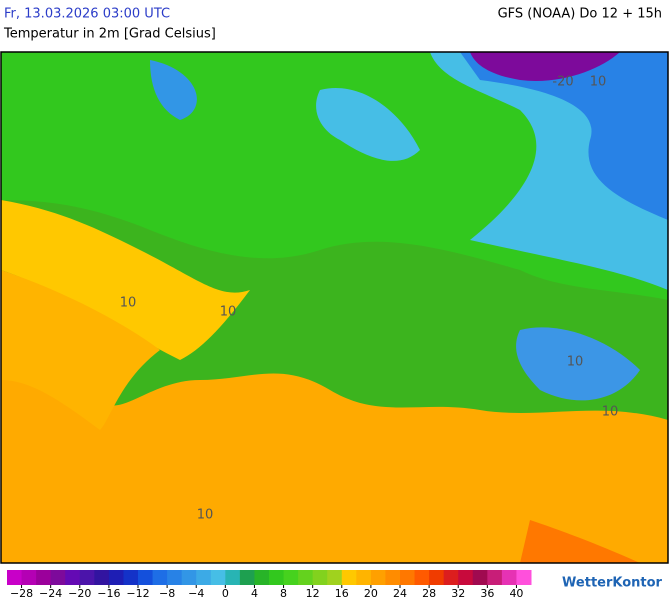  What do you see at coordinates (225, 593) in the screenshot?
I see `legend-tick-label: 0` at bounding box center [225, 593].